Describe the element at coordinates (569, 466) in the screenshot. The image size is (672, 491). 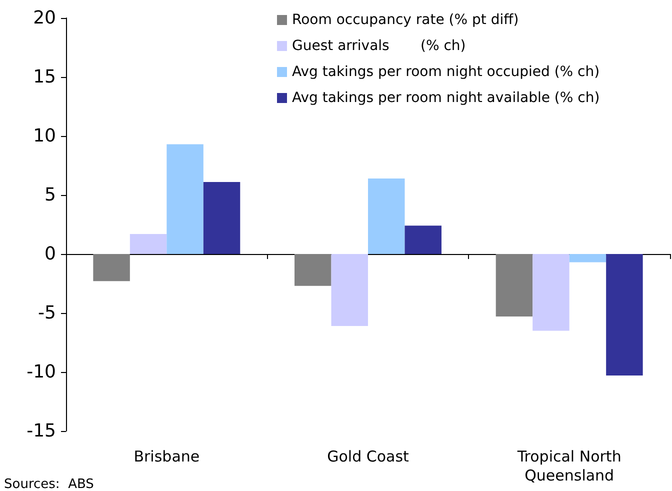
I see `x-tick-label: Tropical North Queensland` at that location.